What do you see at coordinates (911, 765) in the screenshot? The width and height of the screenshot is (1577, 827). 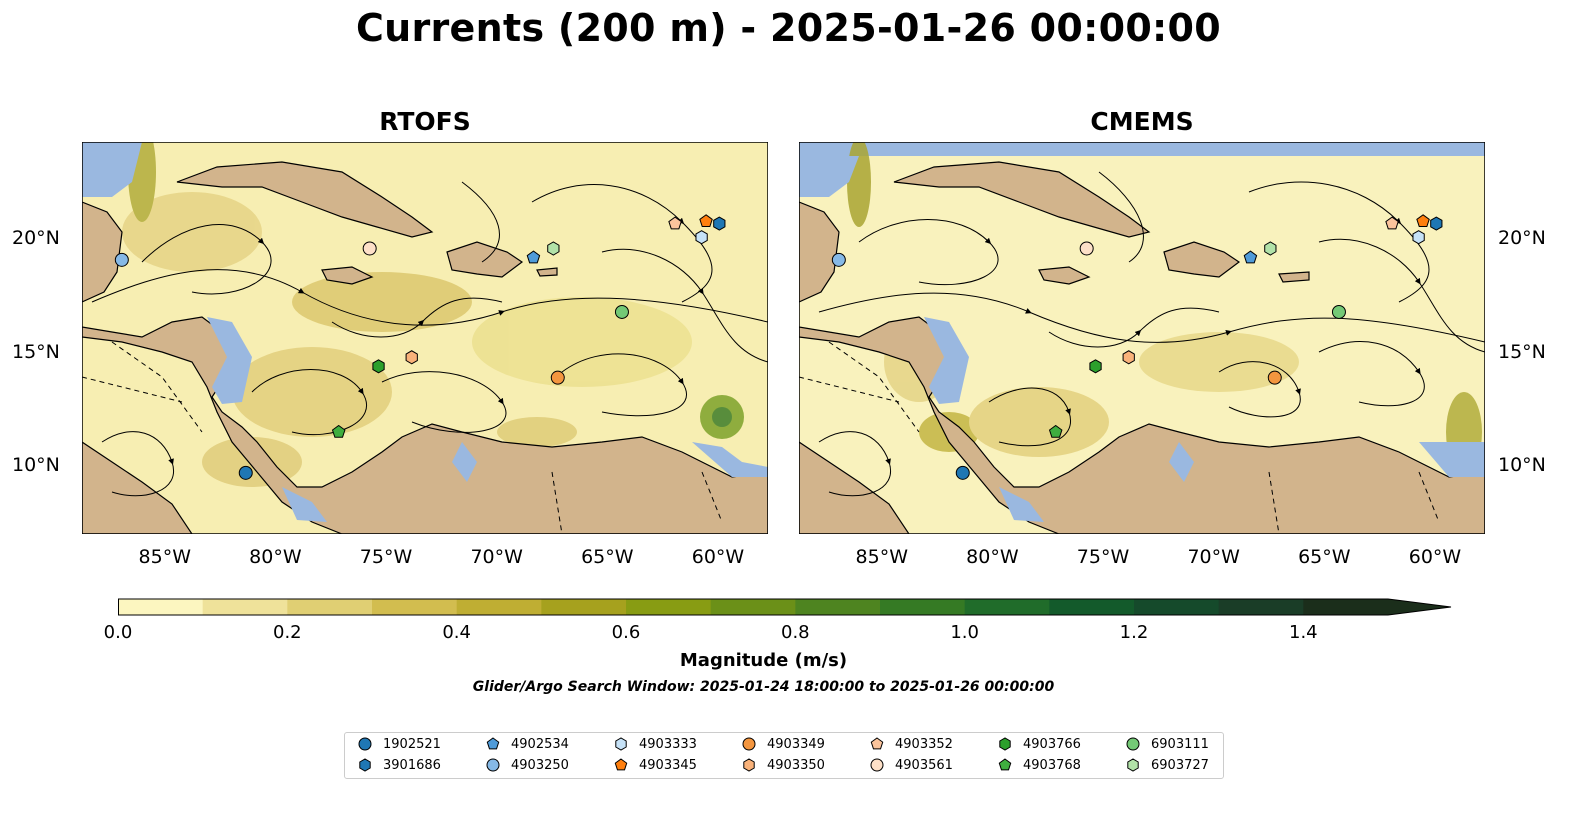 I see `legend-item-4903561: 4903561` at bounding box center [911, 765].